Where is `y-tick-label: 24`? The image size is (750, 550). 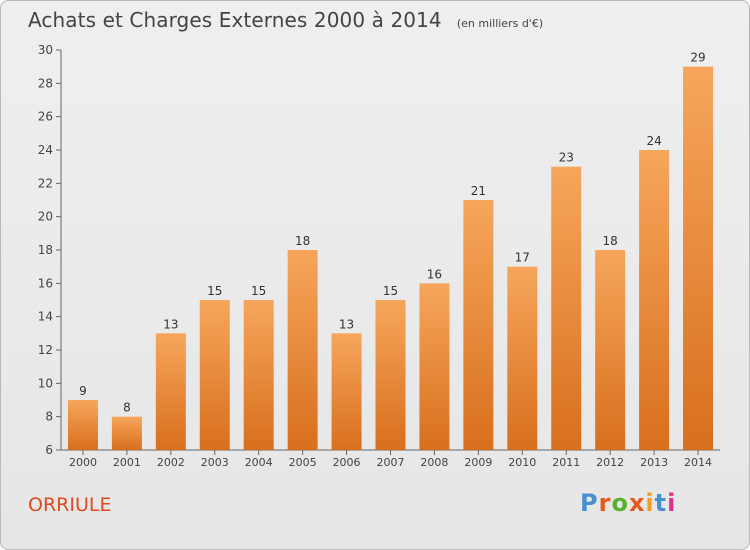 y-tick-label: 24 is located at coordinates (45, 150).